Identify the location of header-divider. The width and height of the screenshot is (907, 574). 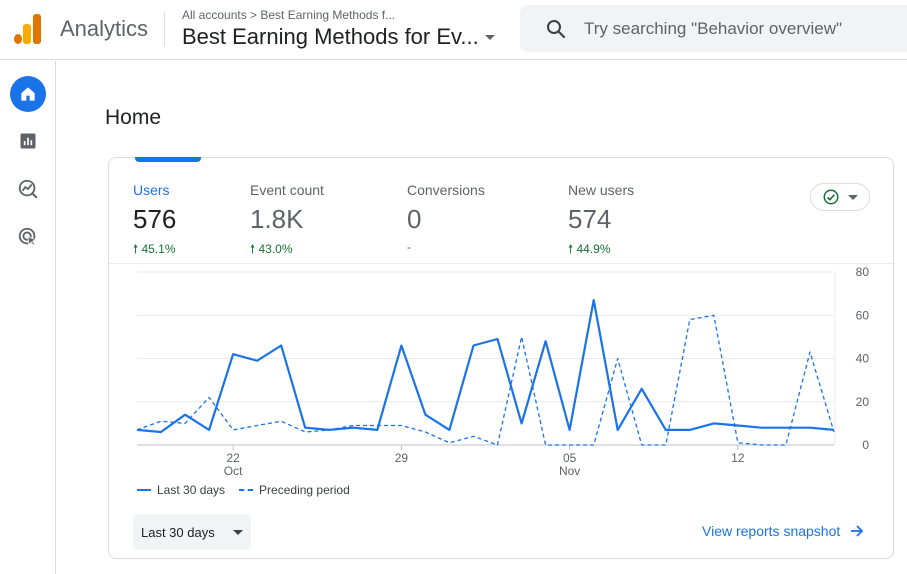
(164, 29).